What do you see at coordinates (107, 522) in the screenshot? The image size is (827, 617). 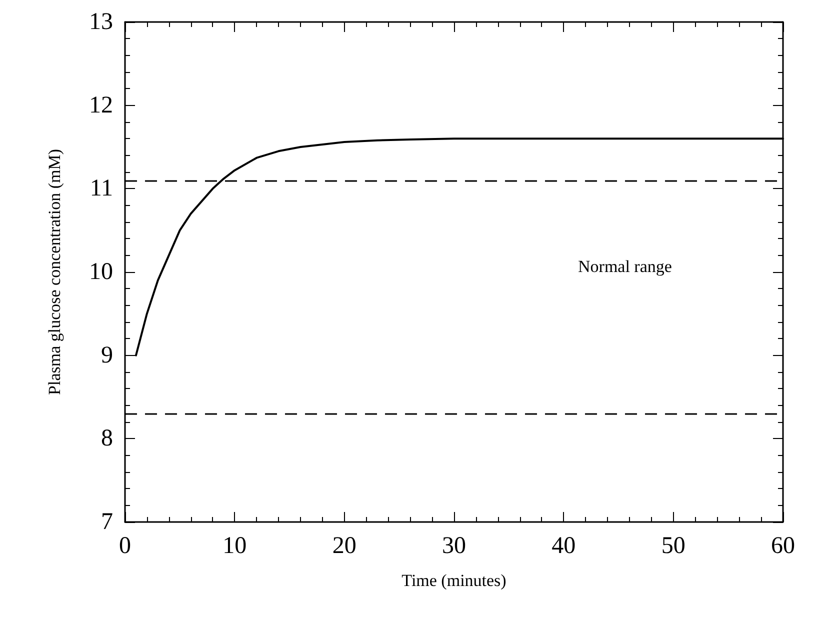 I see `y-tick-label: 7` at bounding box center [107, 522].